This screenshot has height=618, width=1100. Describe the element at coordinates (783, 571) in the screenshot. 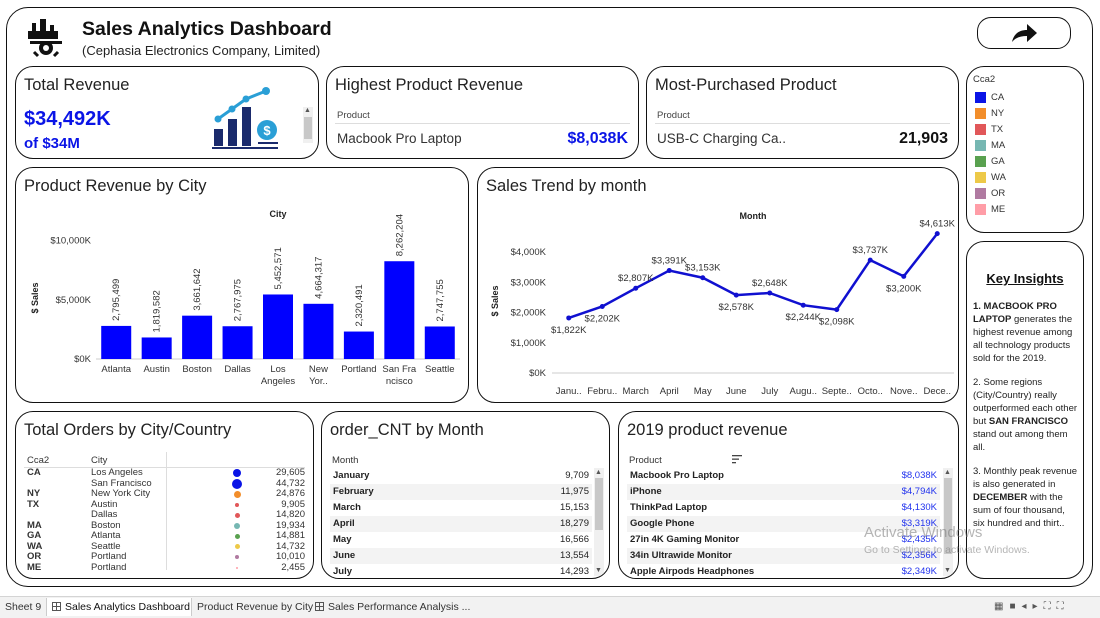

I see `product-revenue-row: Apple Airpods Headphones $2,349K` at that location.